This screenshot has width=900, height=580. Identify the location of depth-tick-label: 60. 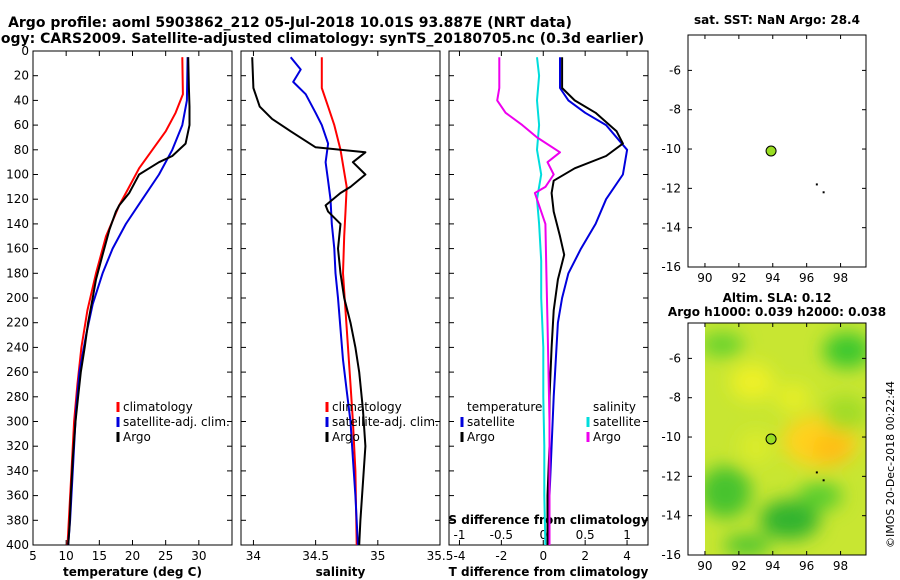
(21, 125).